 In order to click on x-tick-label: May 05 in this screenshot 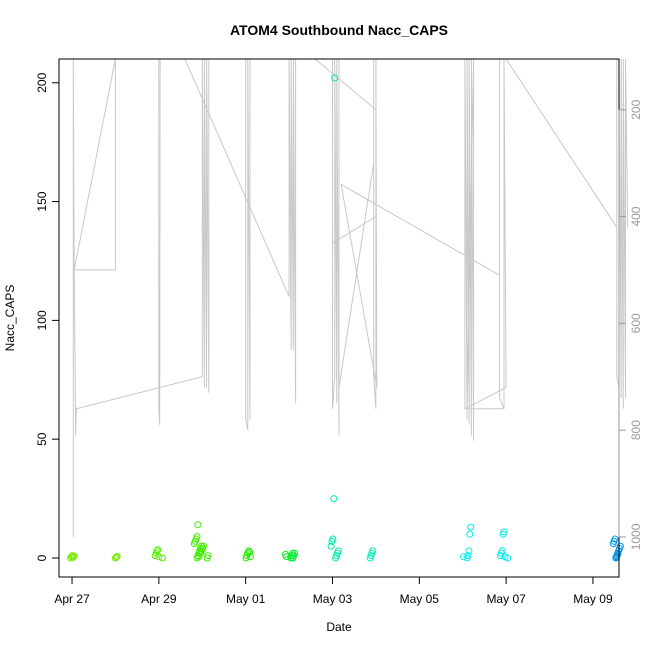, I will do `click(420, 599)`.